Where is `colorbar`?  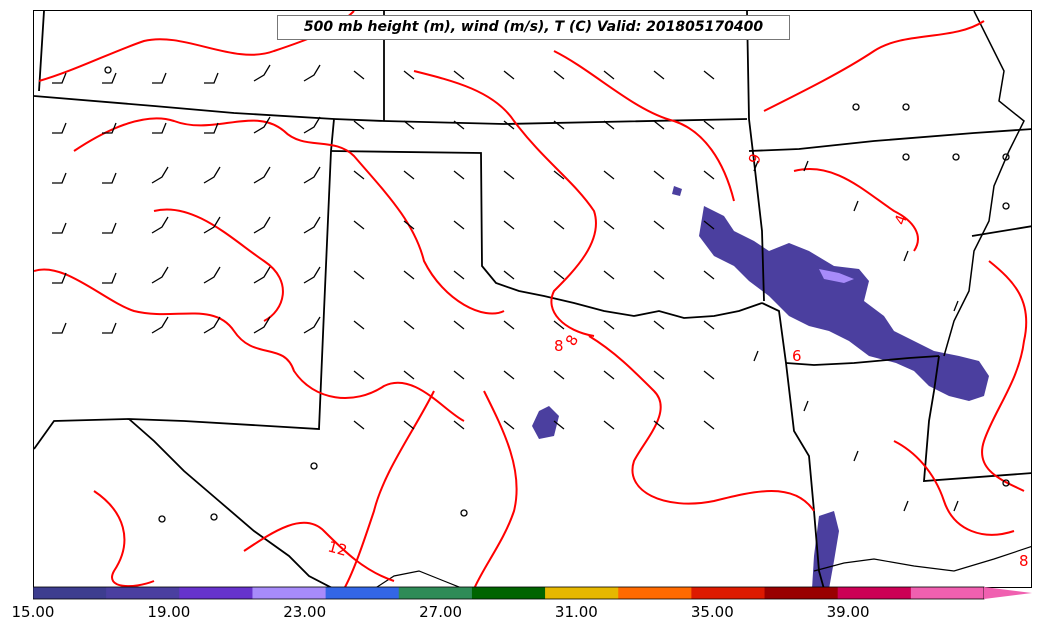
colorbar is located at coordinates (532, 593).